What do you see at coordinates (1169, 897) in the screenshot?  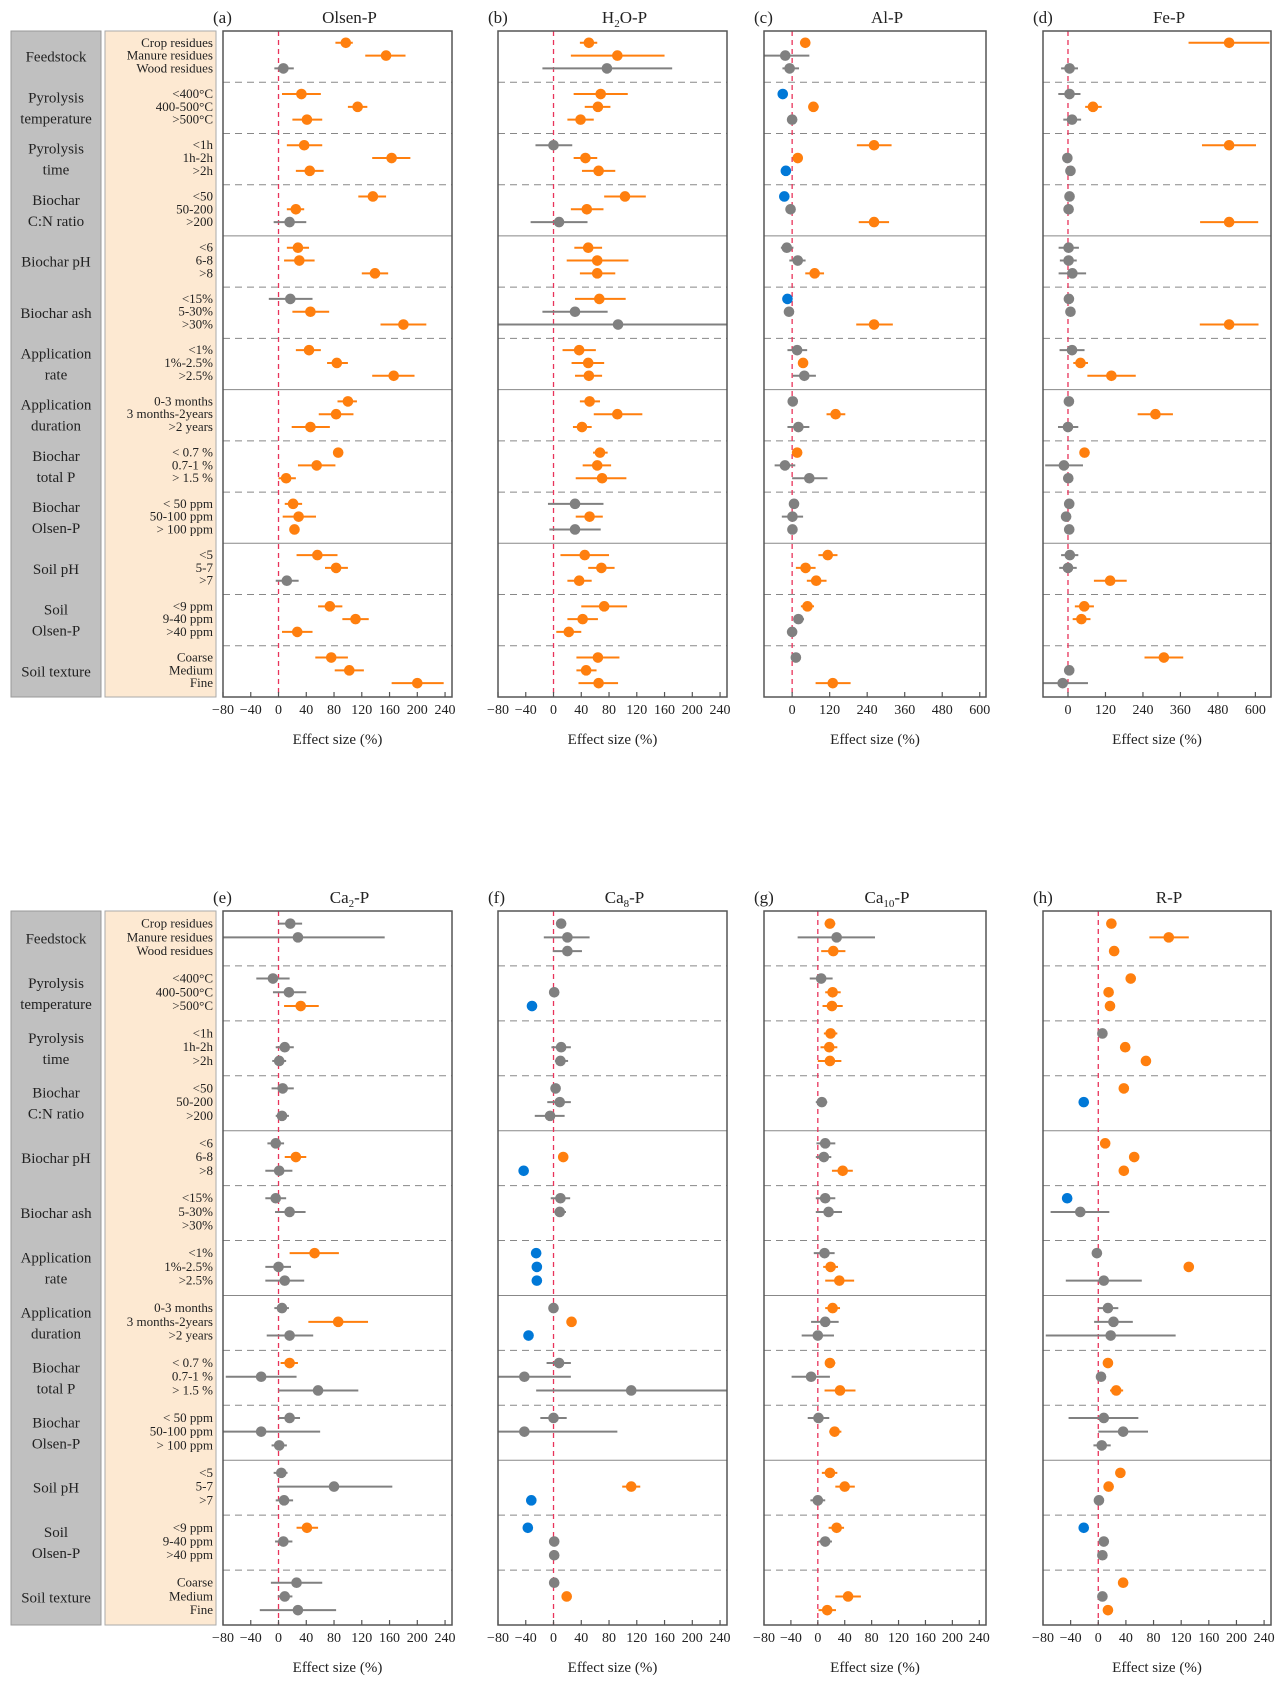 I see `panel-title: R-P` at bounding box center [1169, 897].